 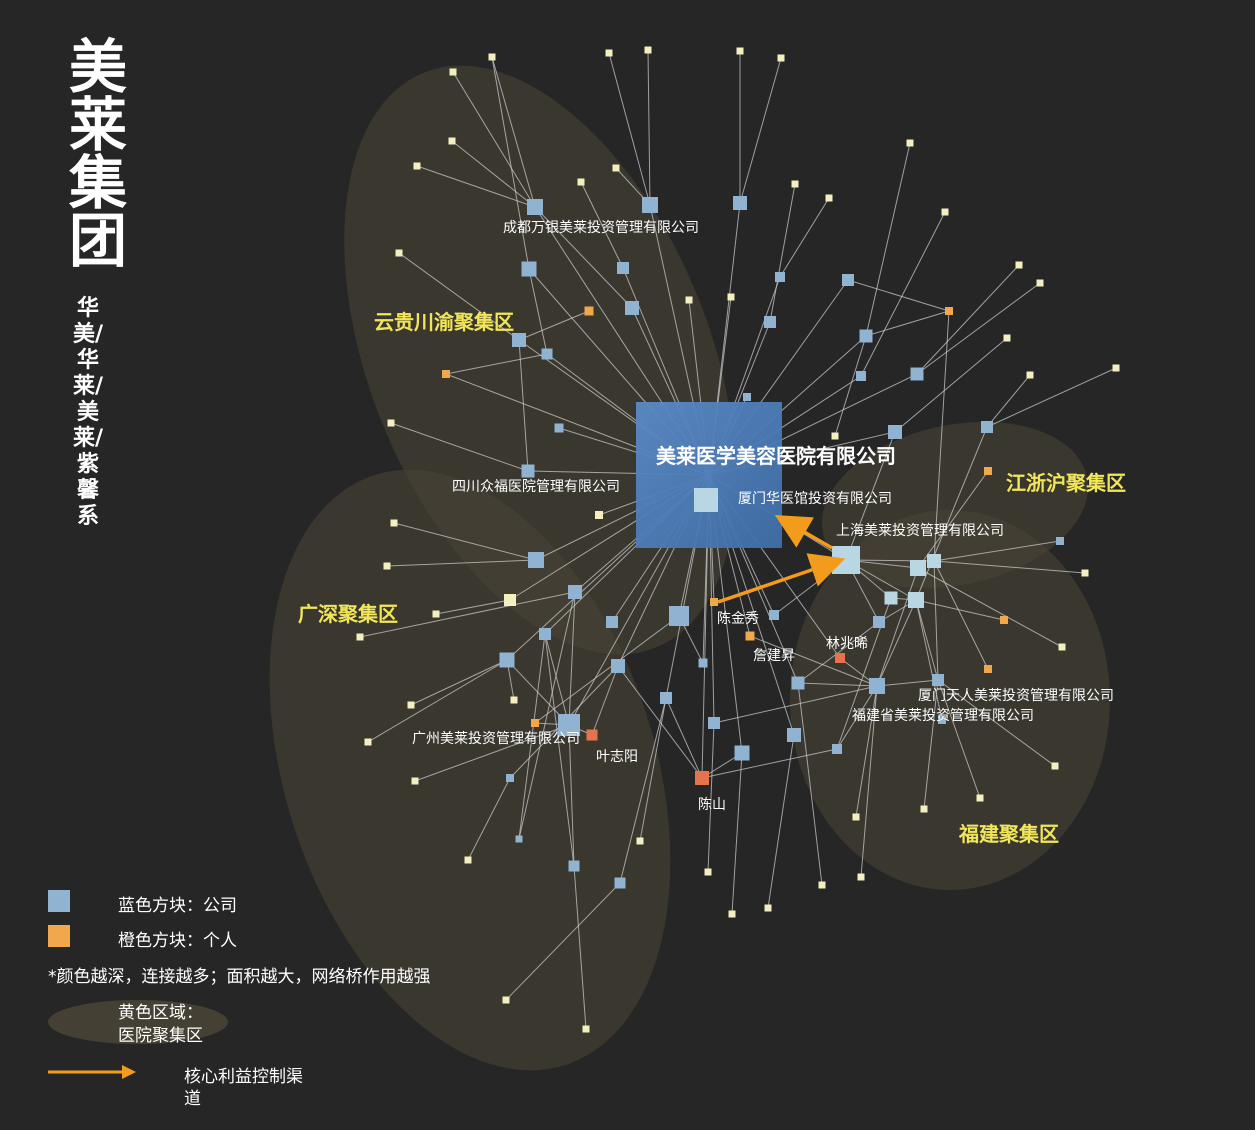 What do you see at coordinates (650, 205) in the screenshot?
I see `node-c2` at bounding box center [650, 205].